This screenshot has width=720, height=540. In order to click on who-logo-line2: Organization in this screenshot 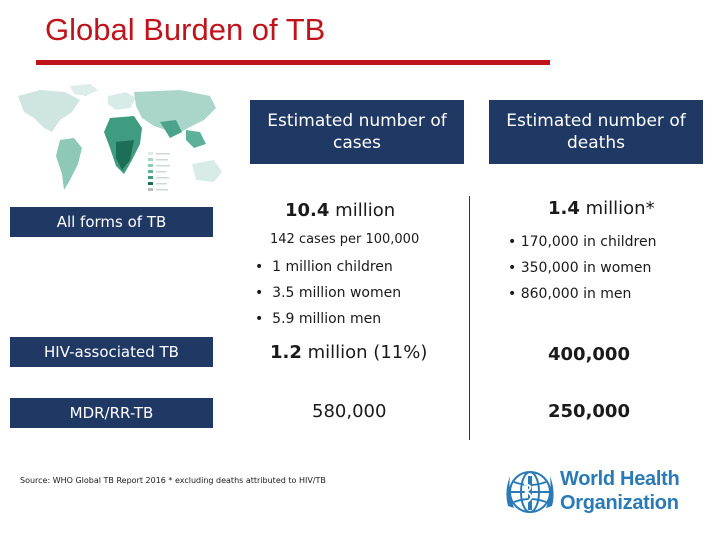, I will do `click(619, 503)`.